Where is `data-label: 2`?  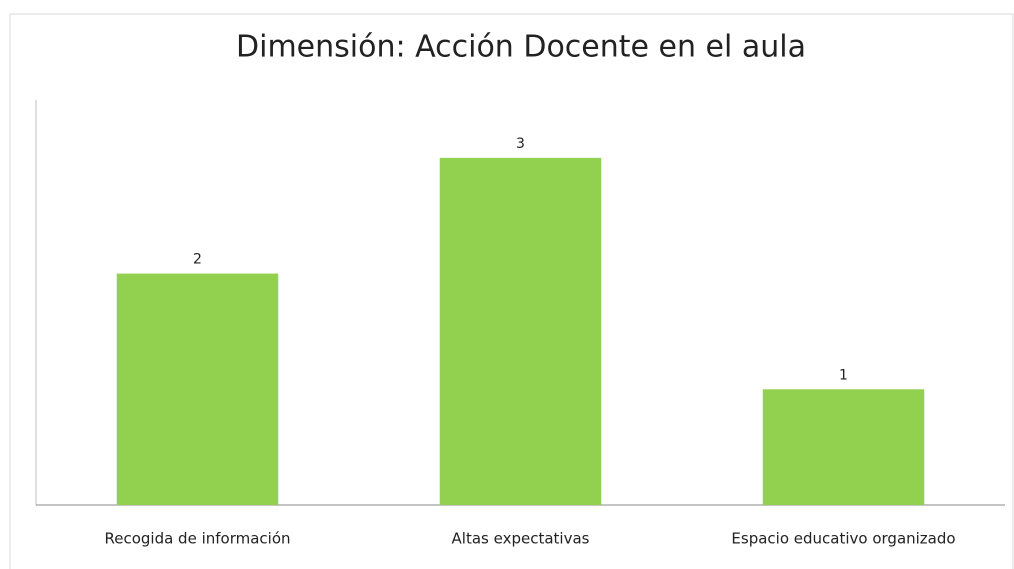
data-label: 2 is located at coordinates (197, 260).